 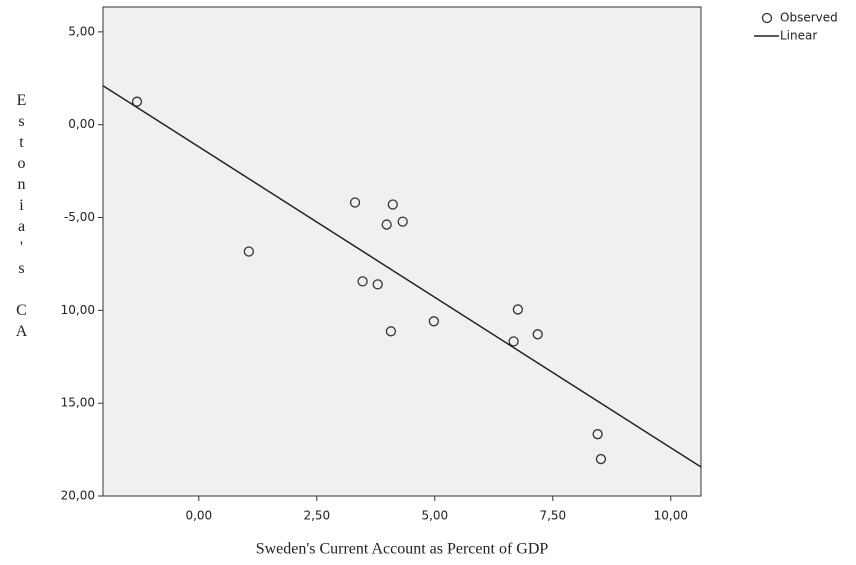 I want to click on x-tick-label: 5,00, so click(x=434, y=516).